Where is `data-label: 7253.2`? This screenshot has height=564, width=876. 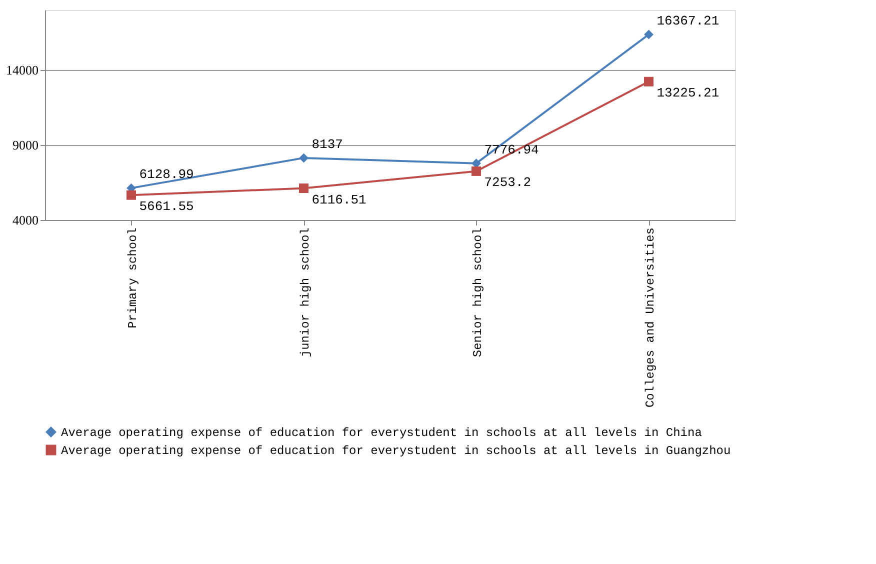
data-label: 7253.2 is located at coordinates (508, 182).